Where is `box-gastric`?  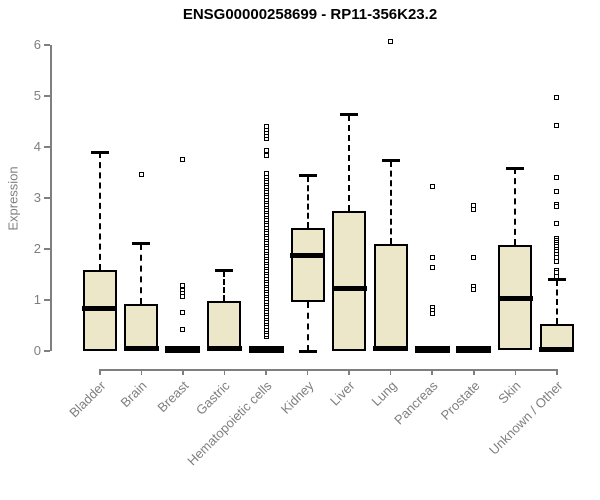 box-gastric is located at coordinates (224, 325).